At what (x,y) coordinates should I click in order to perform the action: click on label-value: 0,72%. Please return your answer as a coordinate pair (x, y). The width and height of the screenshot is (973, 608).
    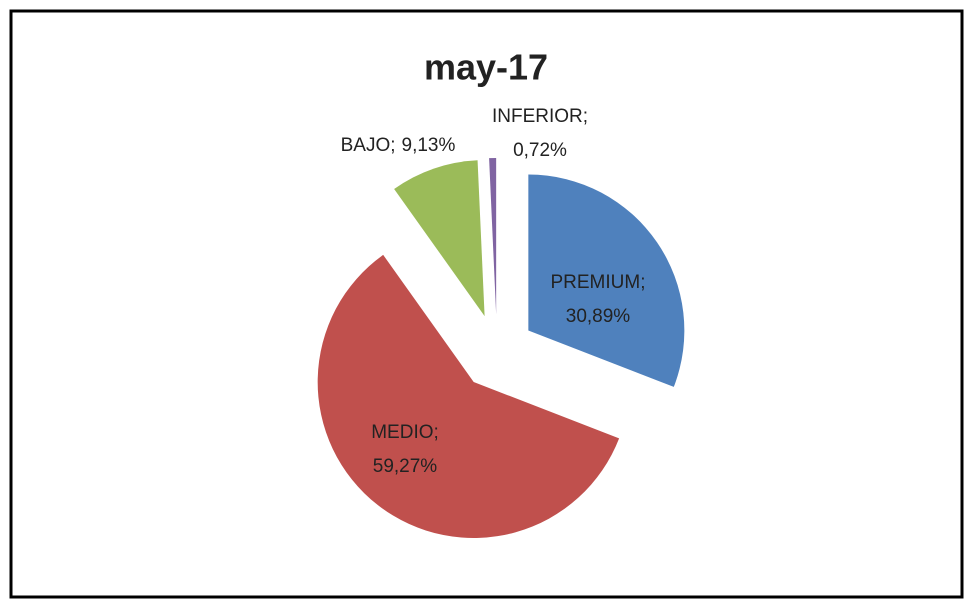
    Looking at the image, I should click on (540, 150).